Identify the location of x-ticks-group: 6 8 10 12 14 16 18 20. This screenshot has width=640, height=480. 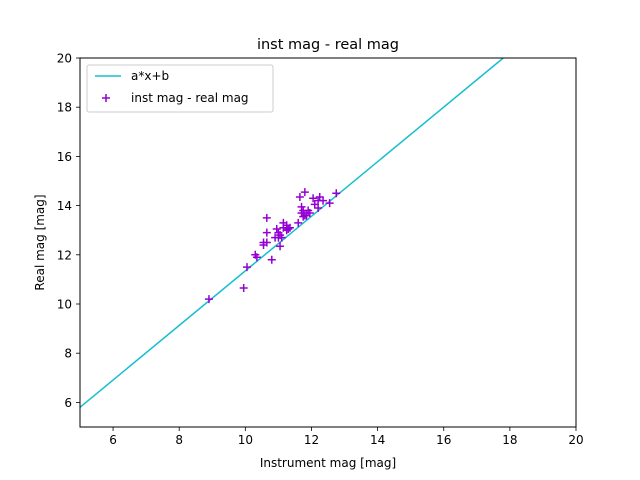
(346, 437).